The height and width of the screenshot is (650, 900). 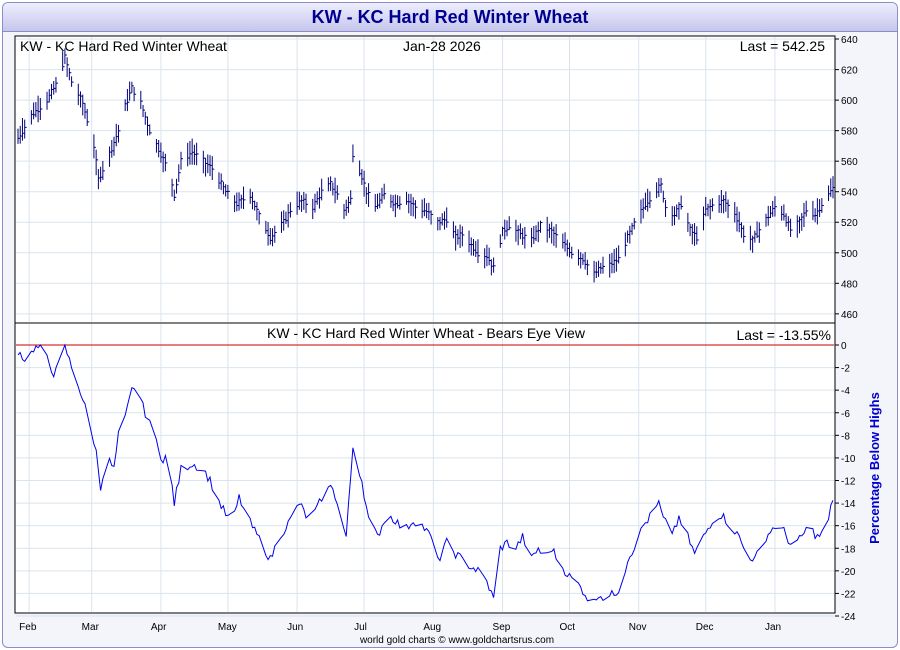 I want to click on bears-y-axis-label: Percentage Below Highs, so click(x=874, y=468).